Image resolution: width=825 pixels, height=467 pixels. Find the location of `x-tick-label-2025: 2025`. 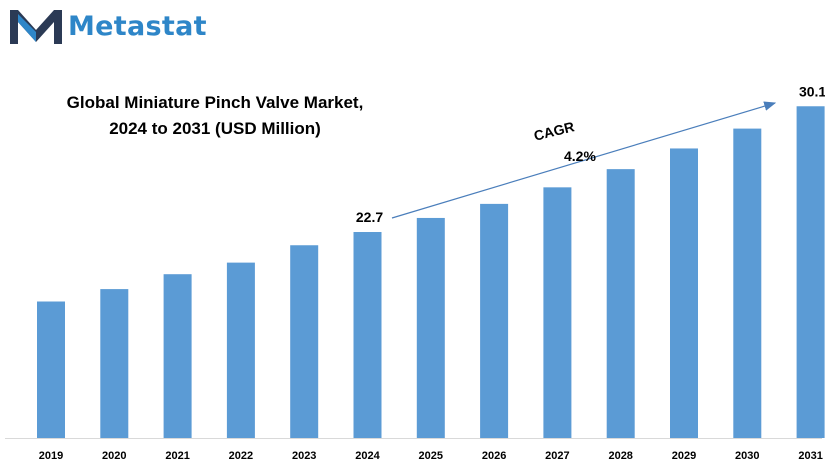

x-tick-label-2025: 2025 is located at coordinates (431, 456).